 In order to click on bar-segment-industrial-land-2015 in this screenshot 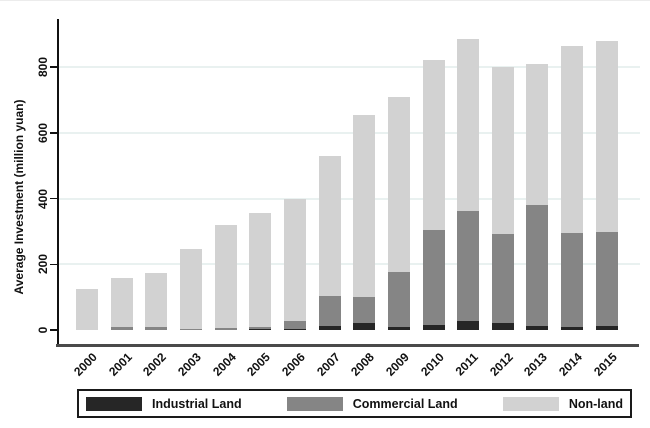, I will do `click(606, 328)`.